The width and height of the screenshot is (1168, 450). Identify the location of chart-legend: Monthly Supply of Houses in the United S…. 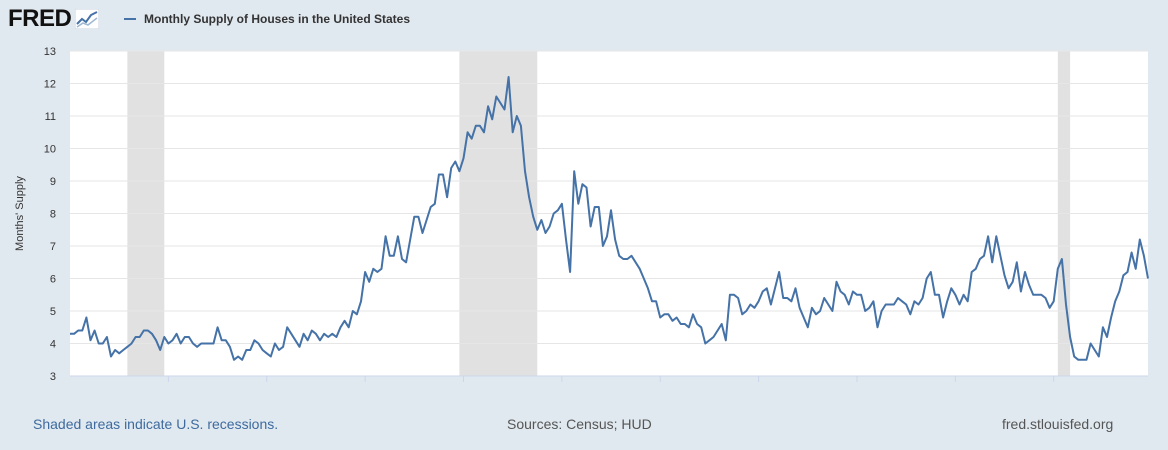
(267, 19).